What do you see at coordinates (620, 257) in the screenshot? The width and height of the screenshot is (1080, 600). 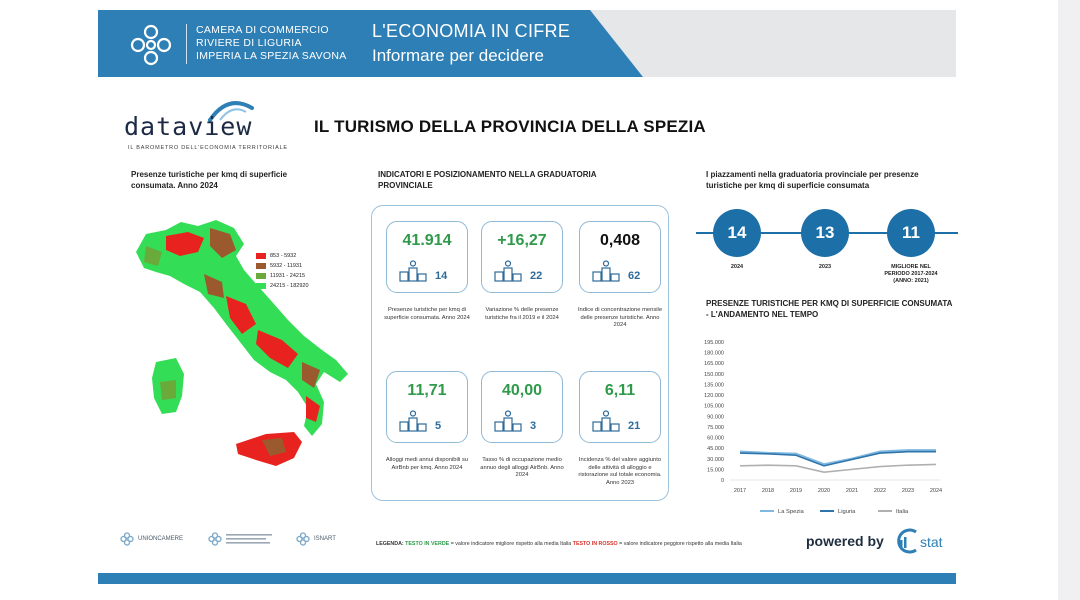 I see `indicator-card: 0,408 62` at bounding box center [620, 257].